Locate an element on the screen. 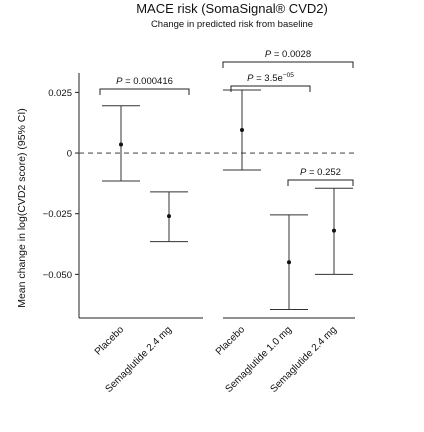 This screenshot has height=432, width=424. y-tick-label: 0.025 is located at coordinates (60, 93).